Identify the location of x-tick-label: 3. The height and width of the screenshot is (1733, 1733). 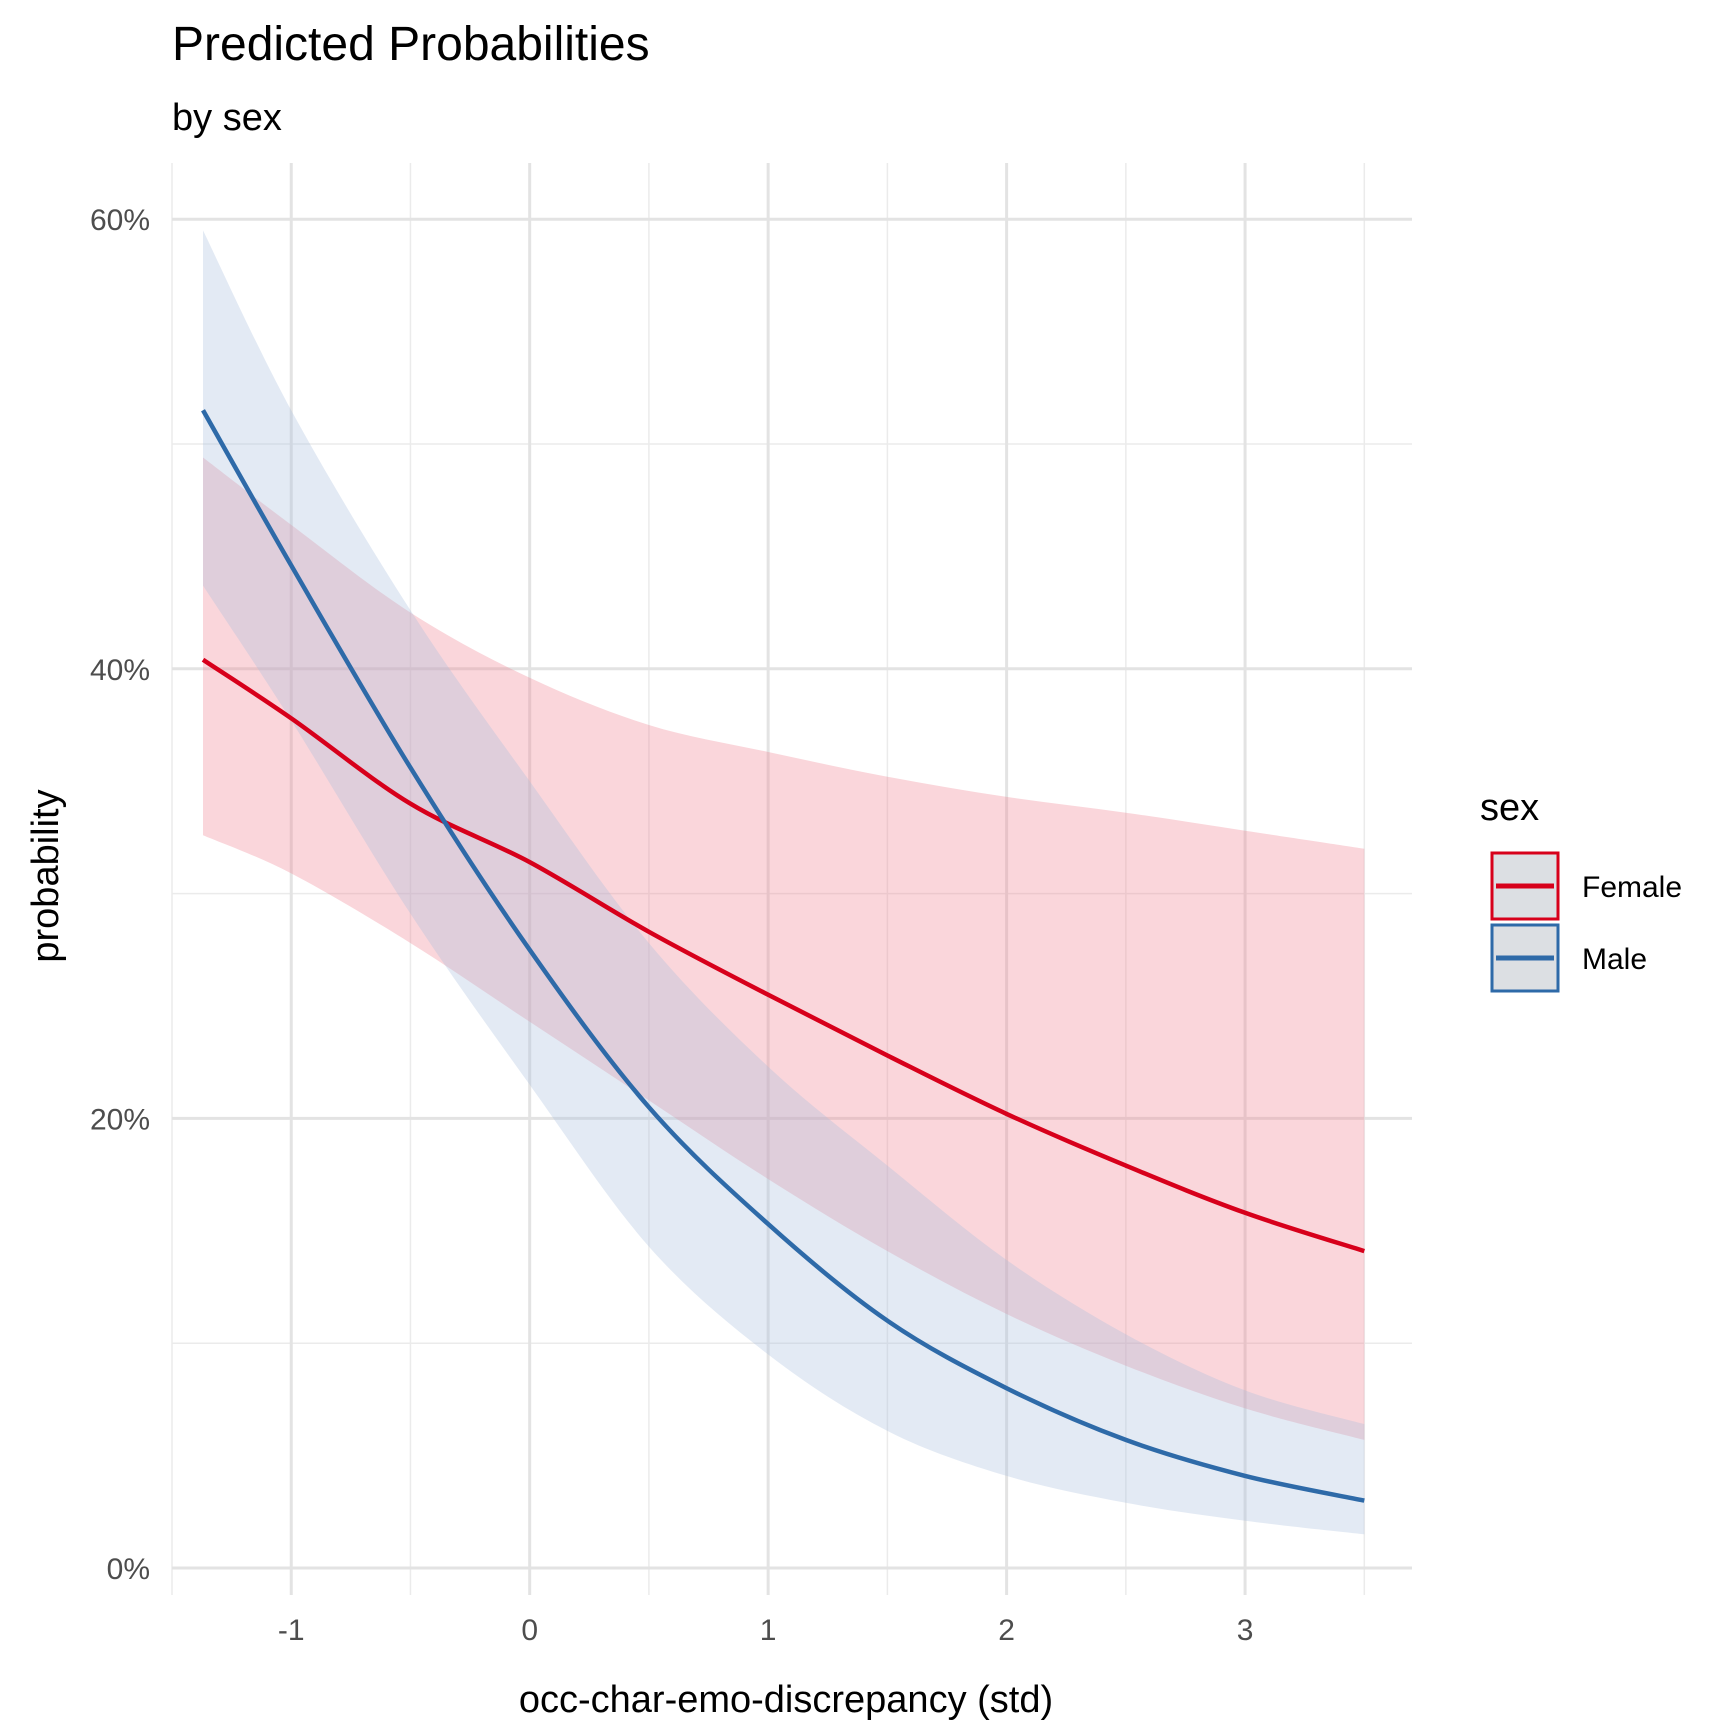
(1245, 1630).